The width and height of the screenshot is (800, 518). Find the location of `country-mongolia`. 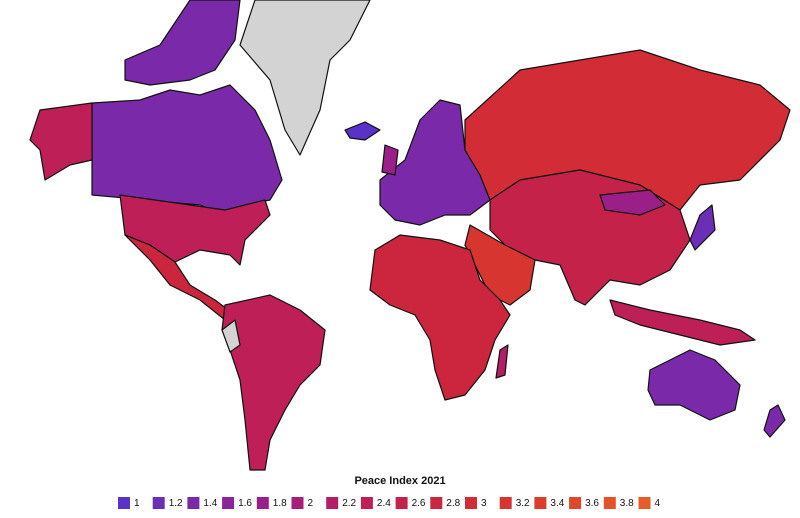

country-mongolia is located at coordinates (632, 202).